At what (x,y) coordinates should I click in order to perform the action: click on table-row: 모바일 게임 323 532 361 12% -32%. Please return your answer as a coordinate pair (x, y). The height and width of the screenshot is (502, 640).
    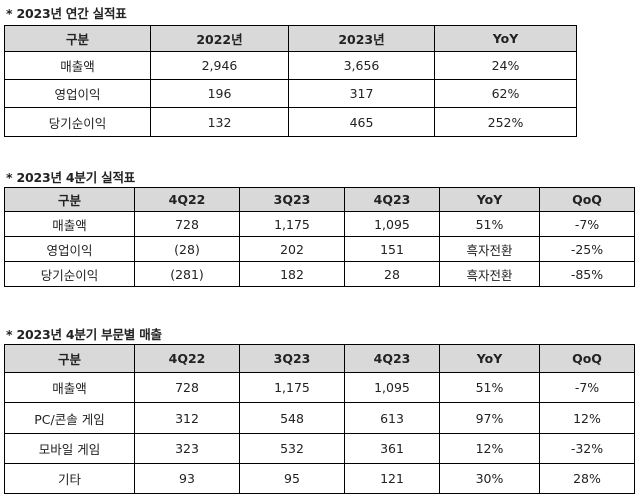
    Looking at the image, I should click on (319, 448).